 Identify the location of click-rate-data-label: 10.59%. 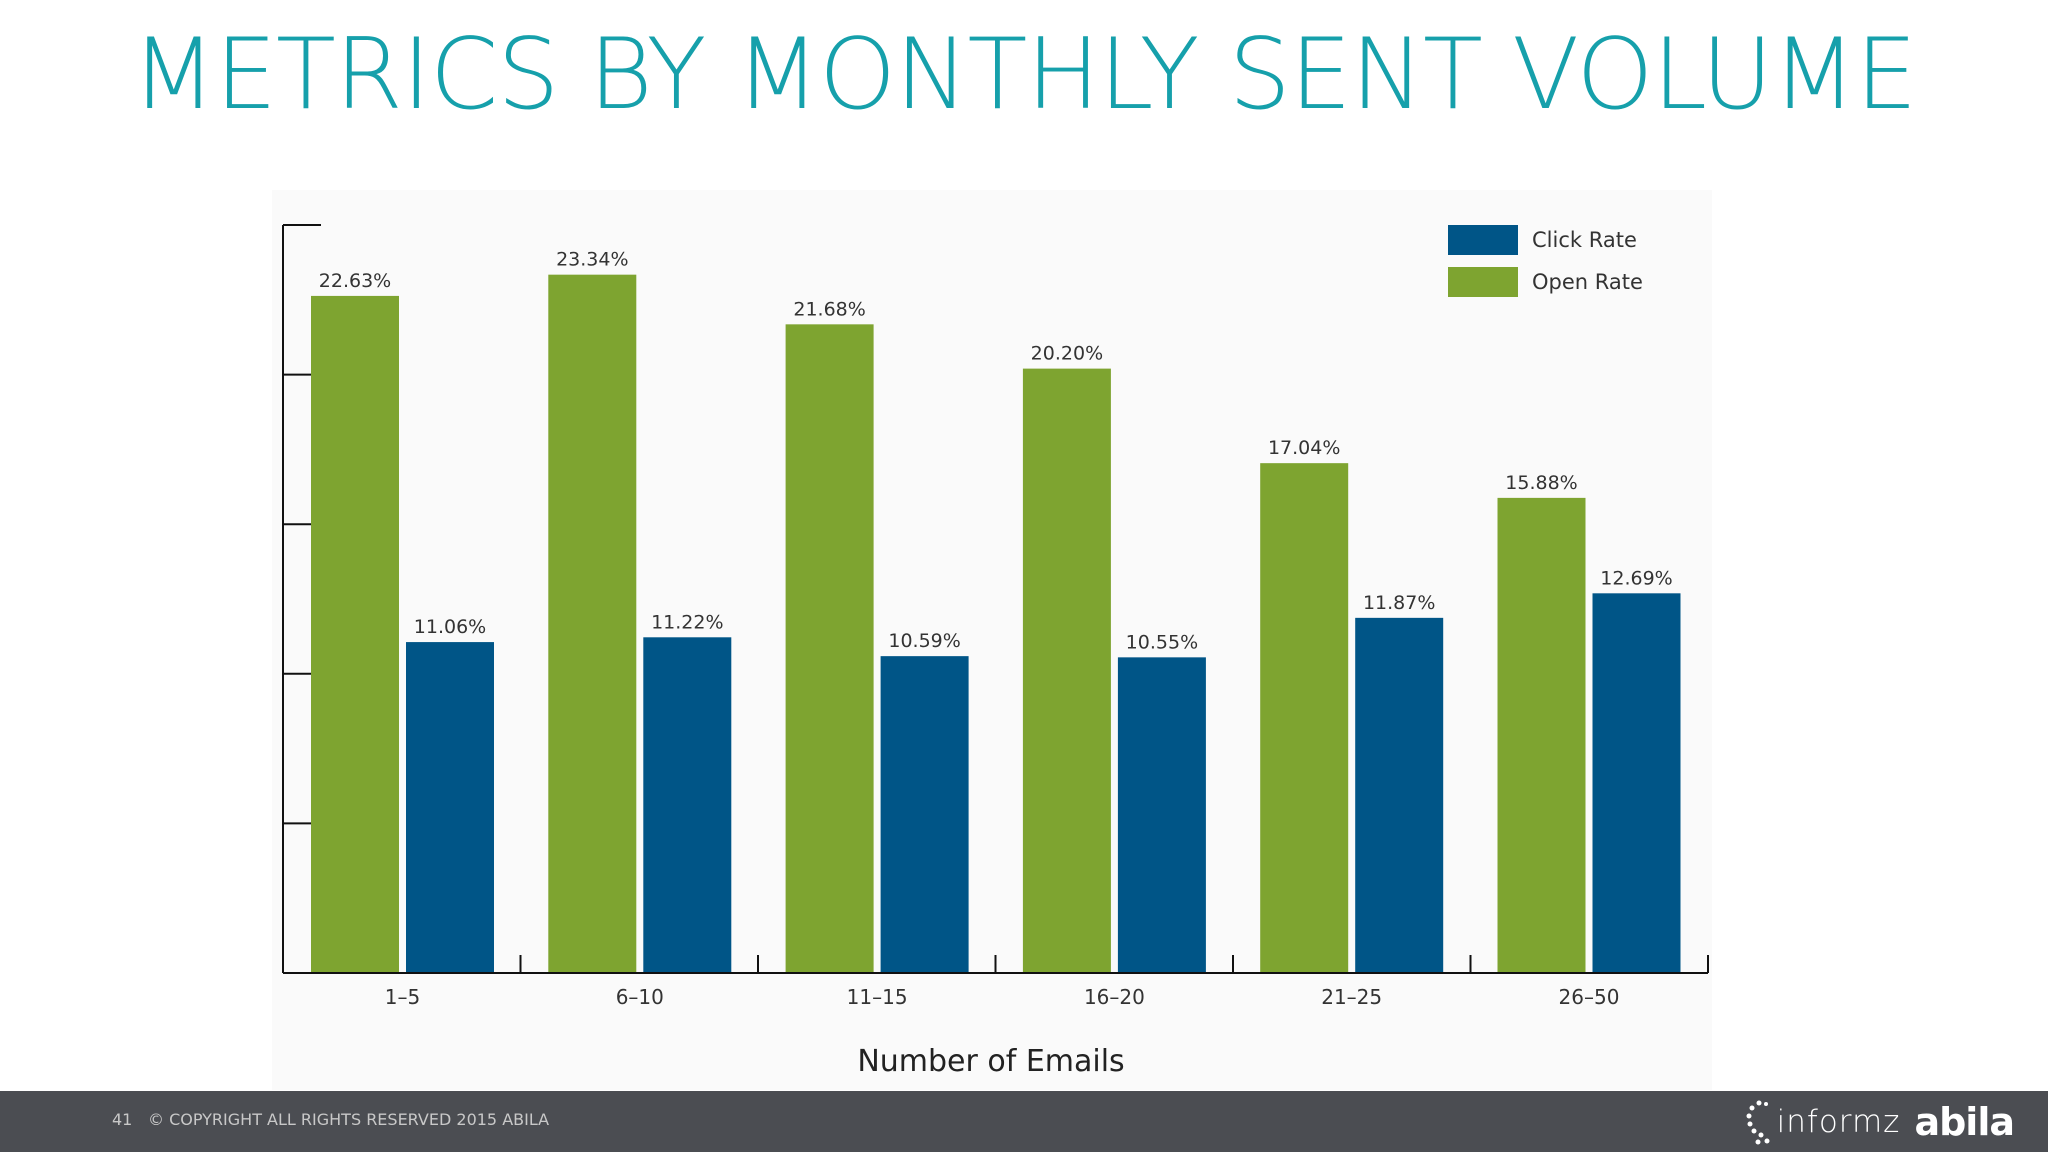
(924, 641).